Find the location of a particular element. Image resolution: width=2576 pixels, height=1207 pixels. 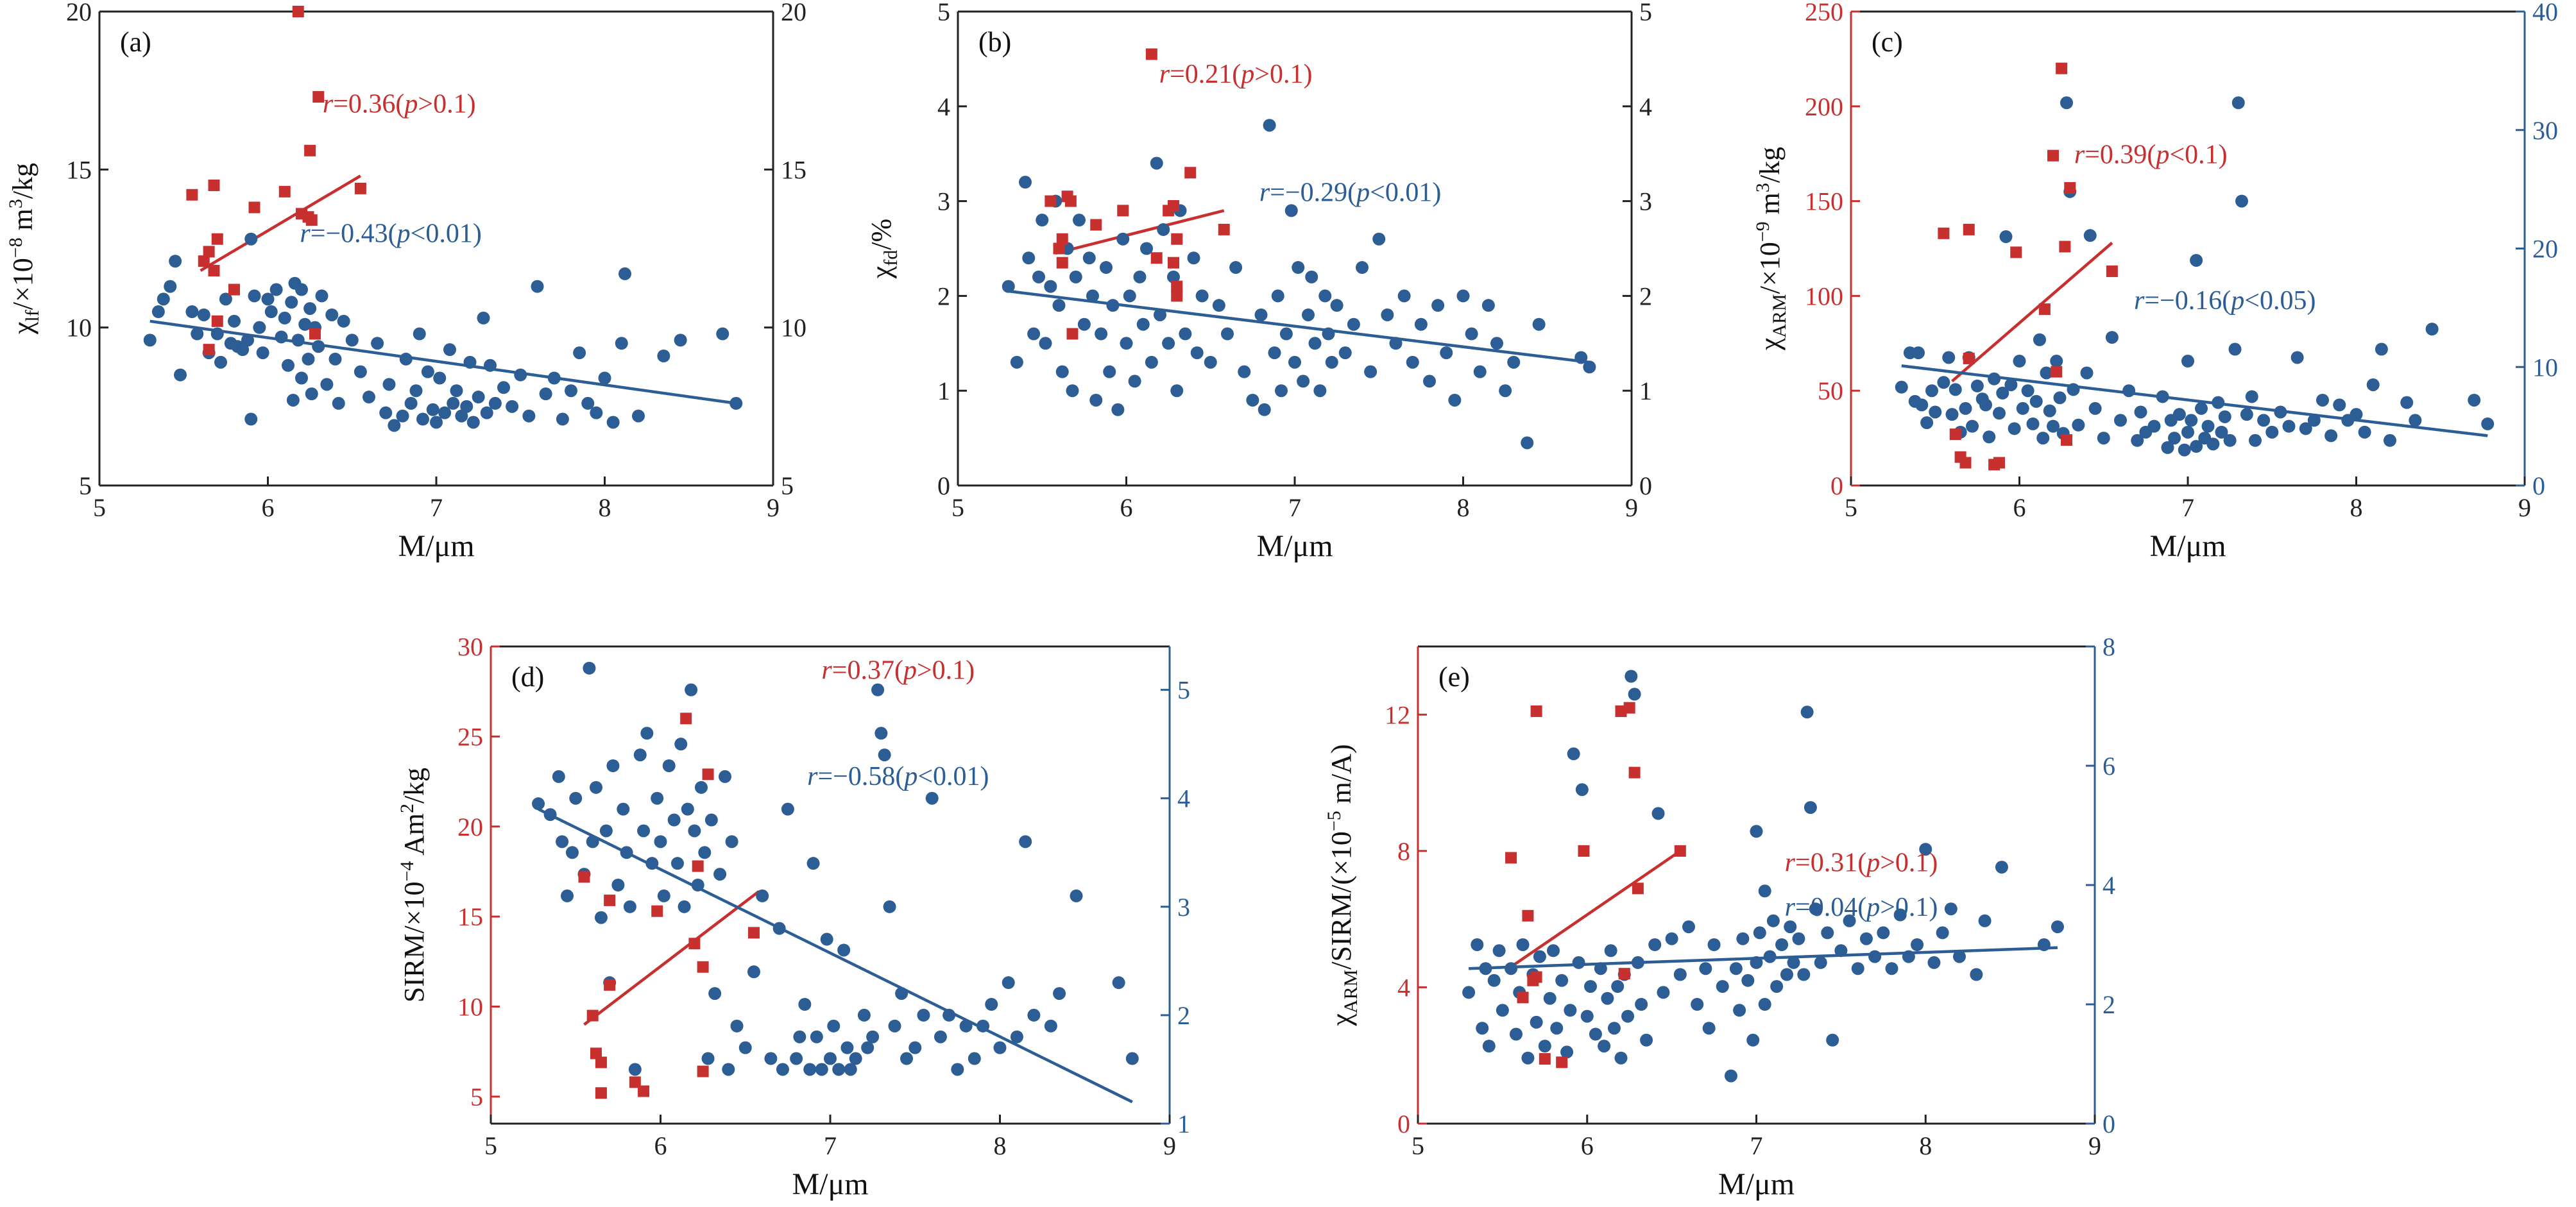

right-y-tick-label: 4 is located at coordinates (2109, 886).